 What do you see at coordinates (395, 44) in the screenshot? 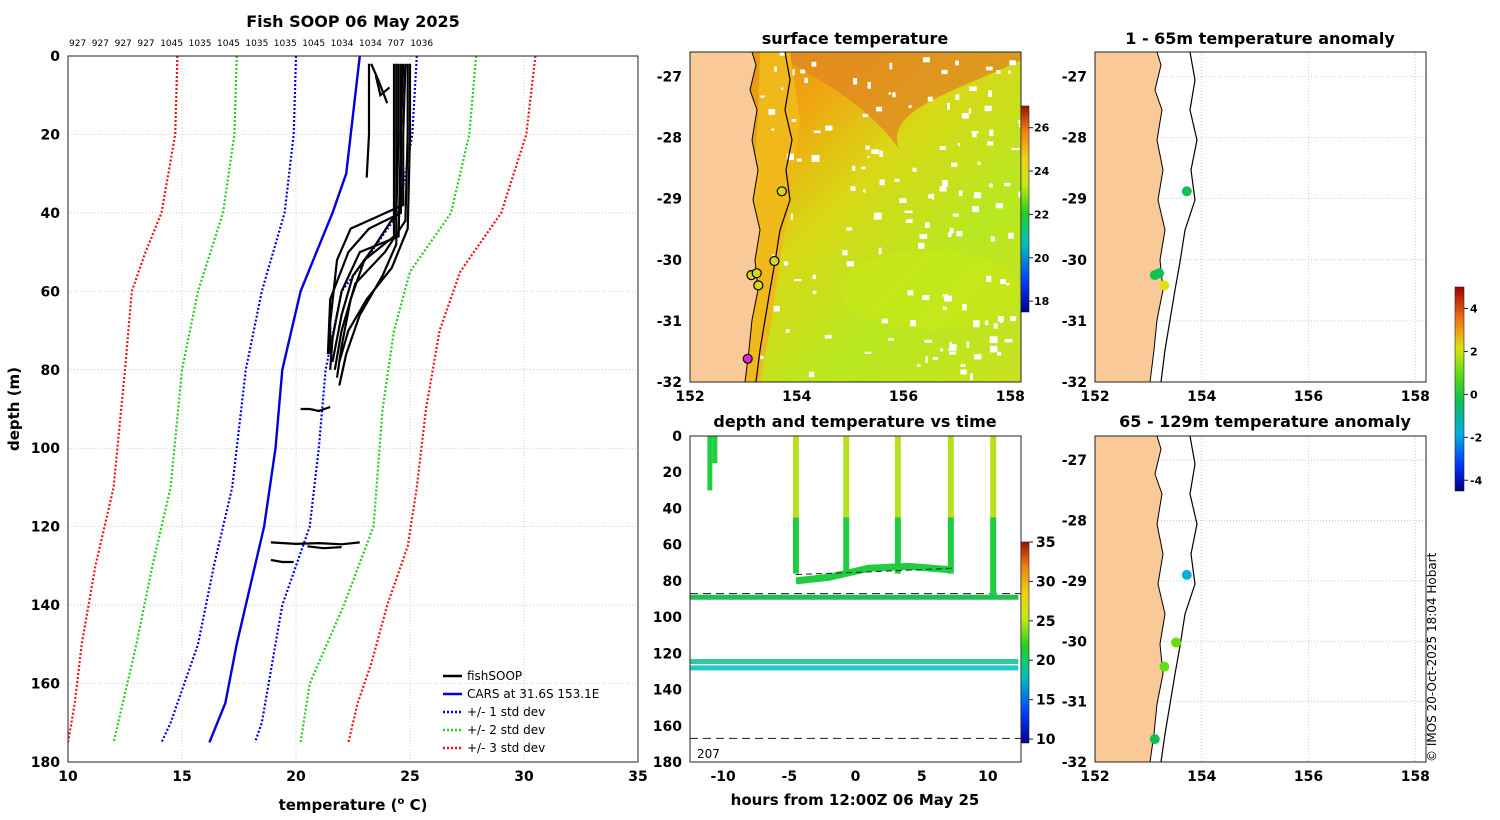
I see `cast-count: 707` at bounding box center [395, 44].